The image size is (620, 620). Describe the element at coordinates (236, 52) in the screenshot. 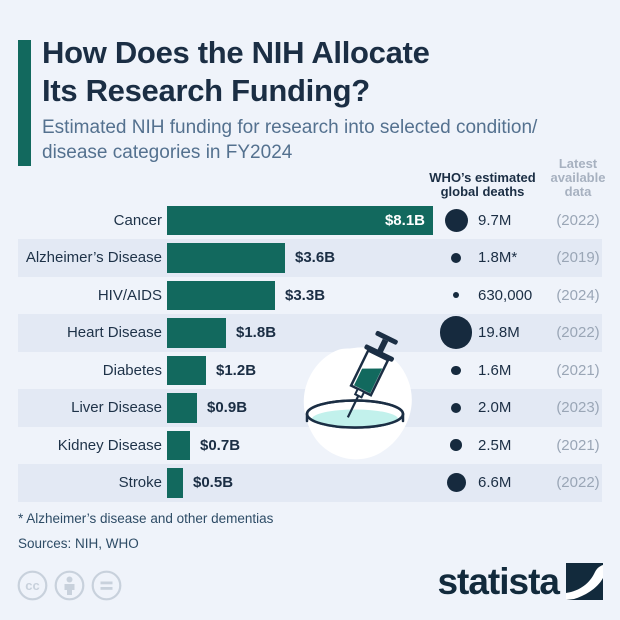

I see `page-title-line1: How Does the NIH Allocate` at that location.